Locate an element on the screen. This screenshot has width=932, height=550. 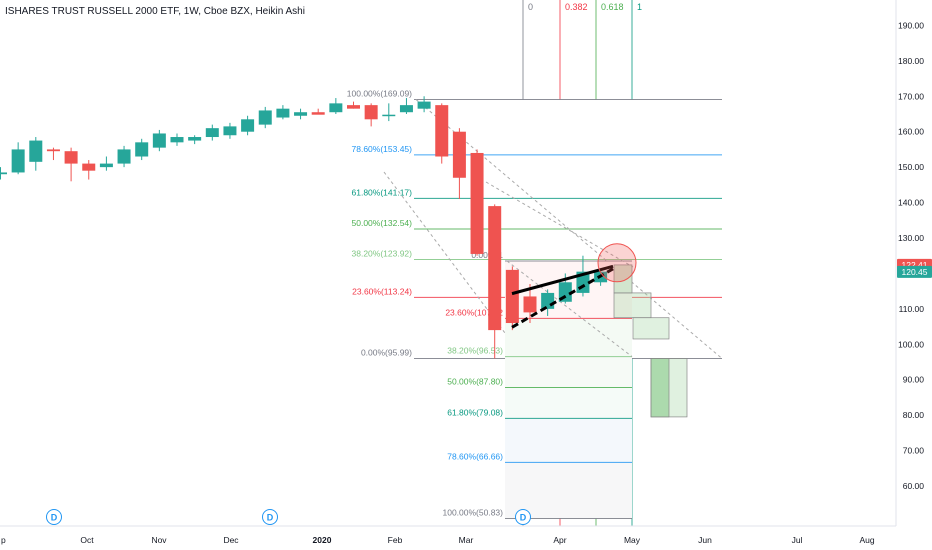
triangle-lower-line is located at coordinates (562, 298).